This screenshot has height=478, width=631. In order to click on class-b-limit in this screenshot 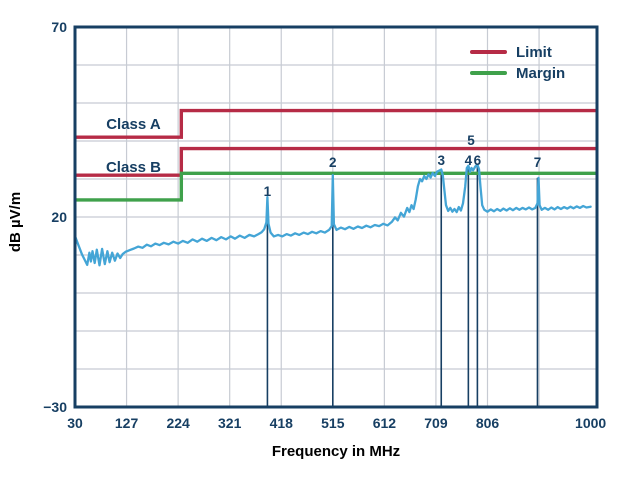, I will do `click(336, 161)`.